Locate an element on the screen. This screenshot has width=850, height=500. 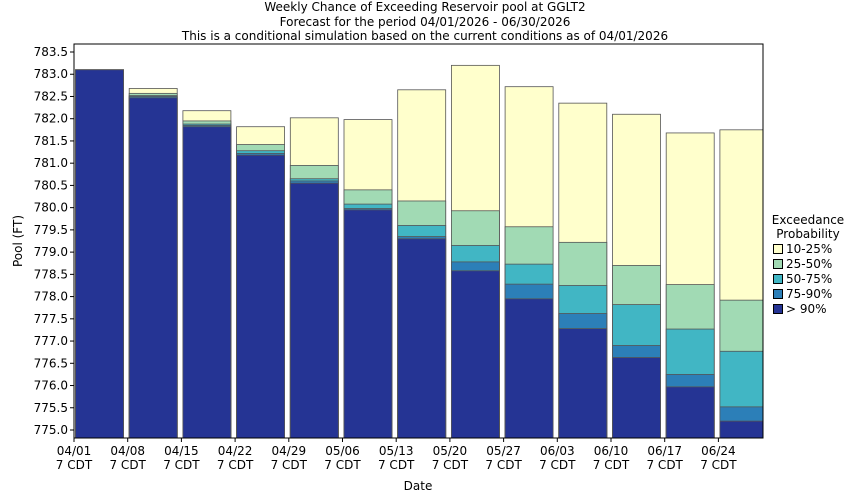
legend-label: 50-75% is located at coordinates (809, 278).